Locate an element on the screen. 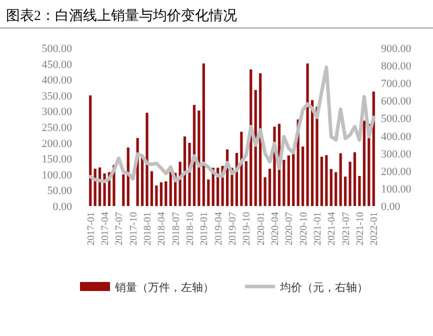  x-tick-label: 2018-01 is located at coordinates (148, 229).